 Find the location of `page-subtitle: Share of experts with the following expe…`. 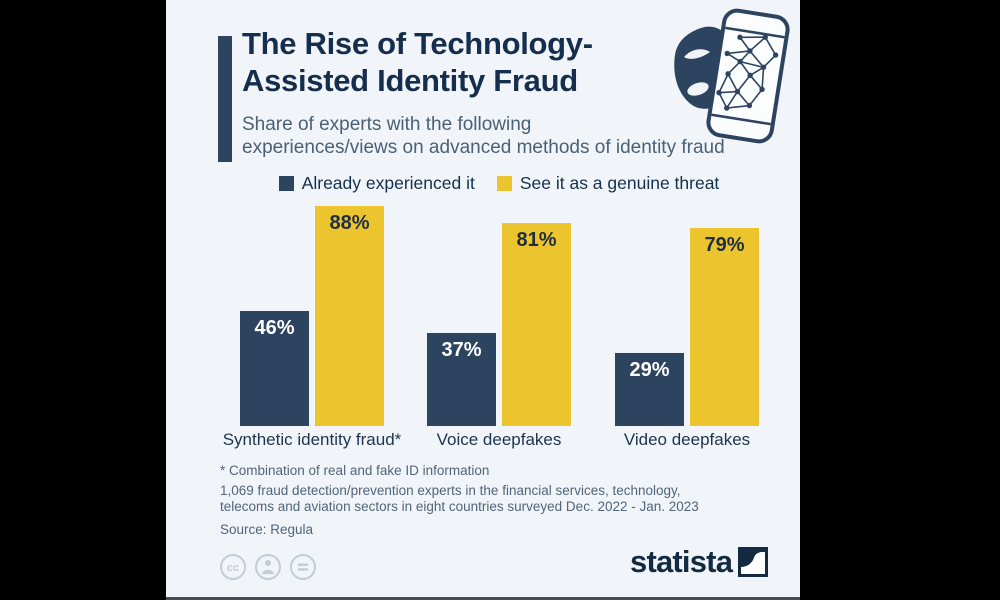

page-subtitle: Share of experts with the following expe… is located at coordinates (520, 136).